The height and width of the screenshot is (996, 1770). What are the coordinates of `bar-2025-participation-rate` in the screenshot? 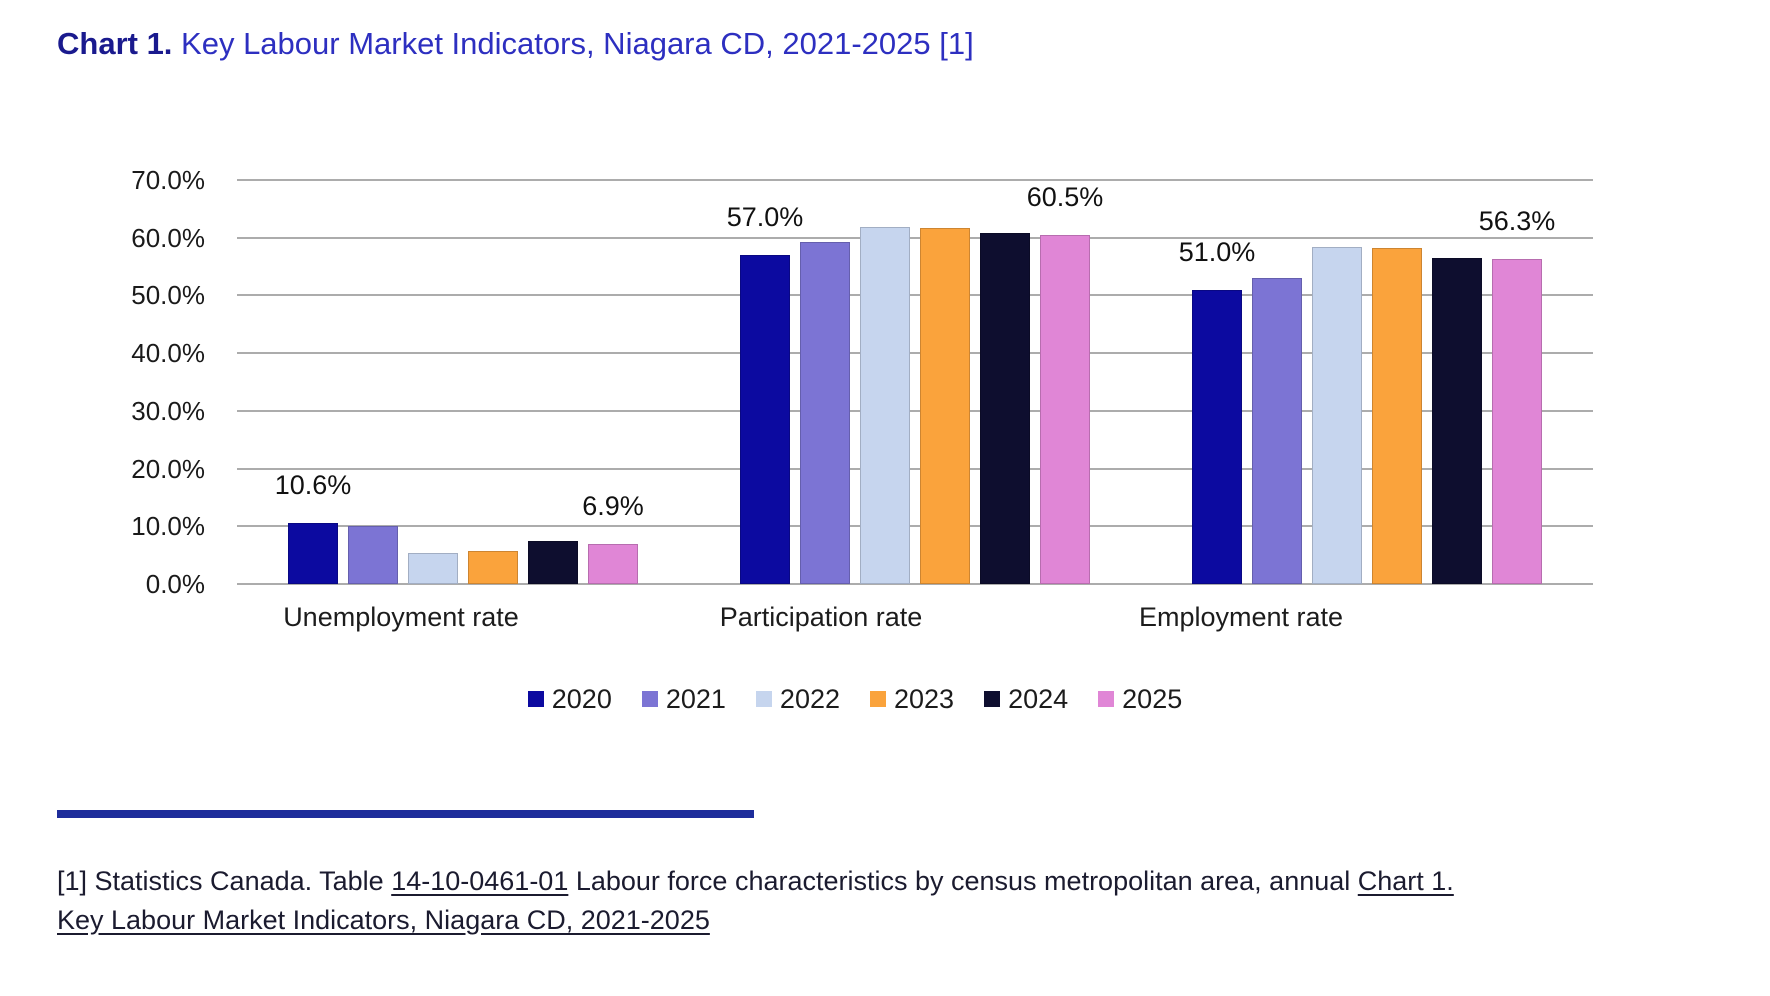 It's located at (1065, 409).